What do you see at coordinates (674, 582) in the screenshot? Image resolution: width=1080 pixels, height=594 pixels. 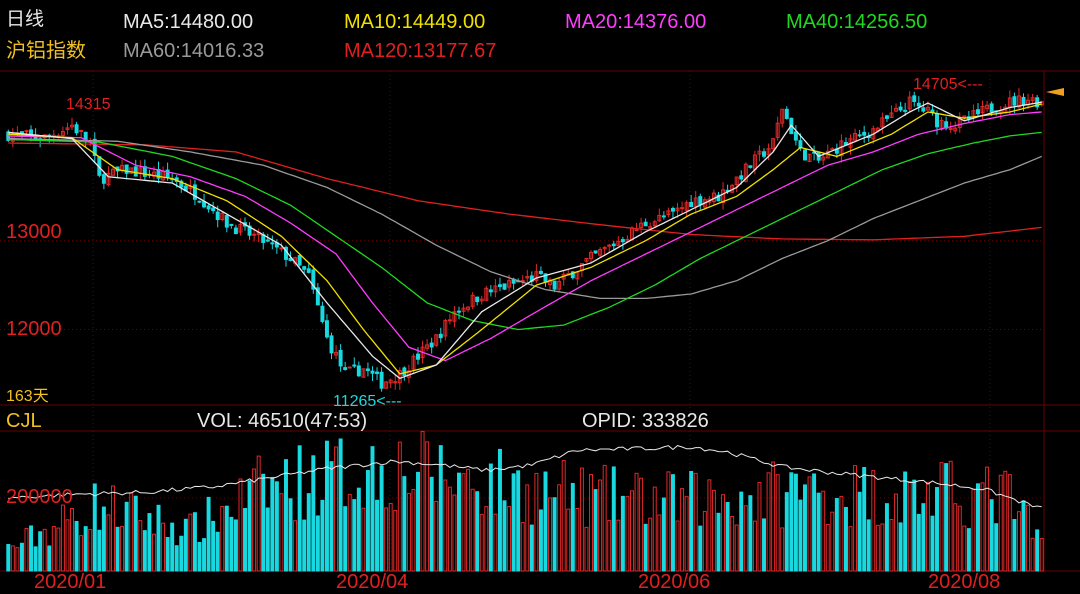 I see `x-tick-2020-06: 2020/06` at bounding box center [674, 582].